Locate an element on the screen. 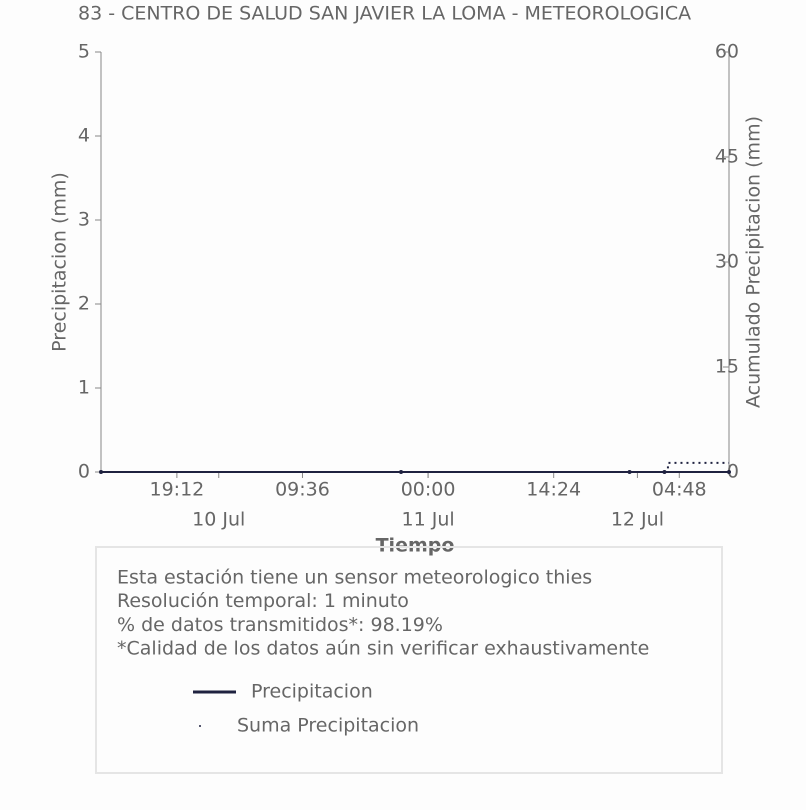 The width and height of the screenshot is (806, 810). x-tick-label: 14:24 is located at coordinates (553, 490).